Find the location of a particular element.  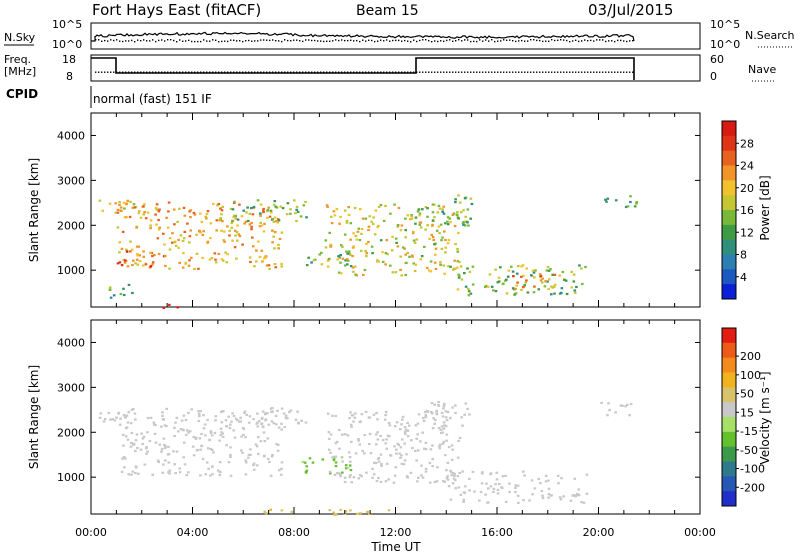

velocity-cells is located at coordinates (365, 458).